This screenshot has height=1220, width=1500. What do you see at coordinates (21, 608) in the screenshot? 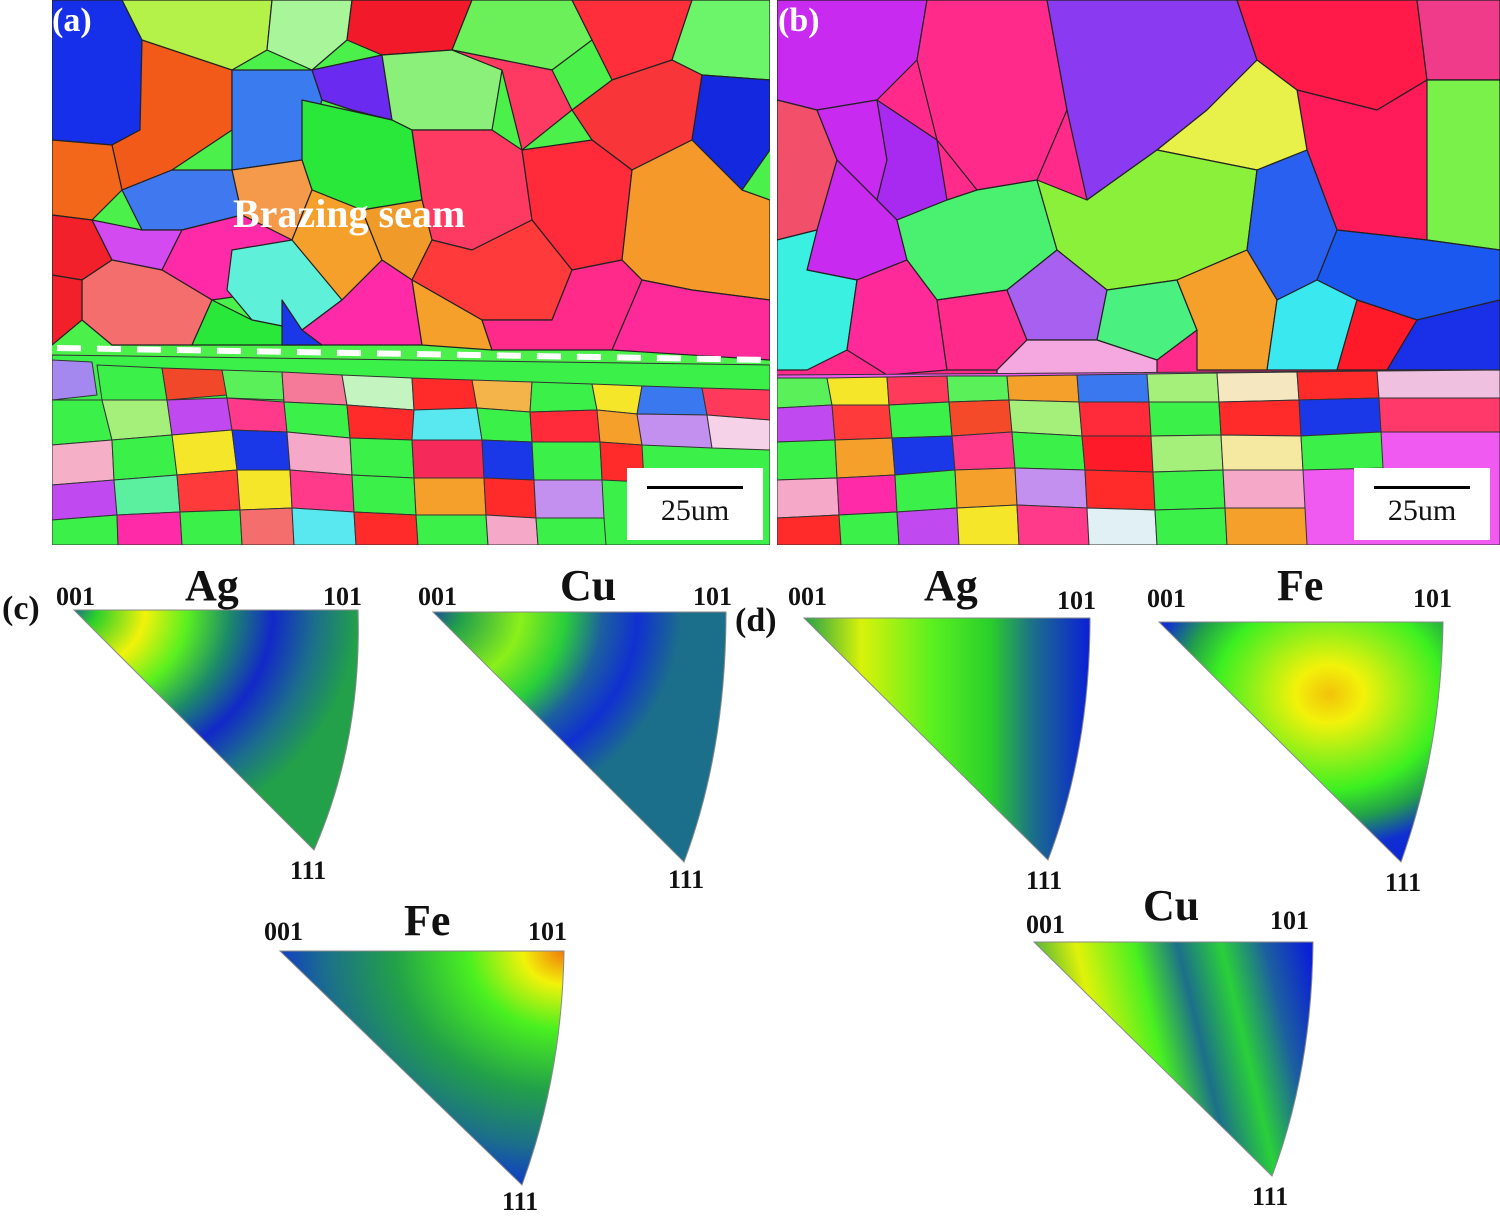
I see `panel-label-c: (c)` at bounding box center [21, 608].